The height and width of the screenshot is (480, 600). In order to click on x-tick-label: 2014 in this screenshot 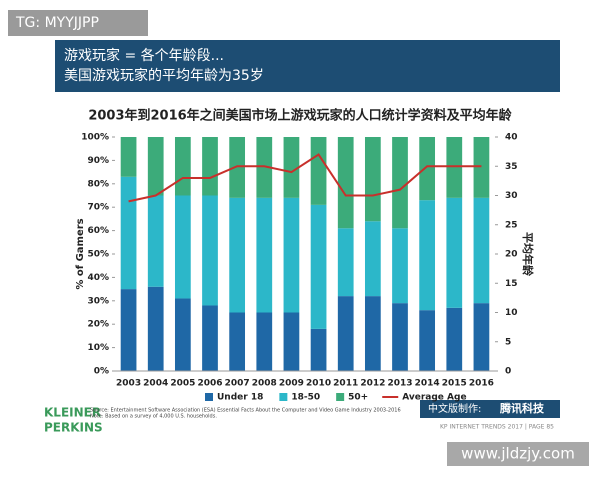, I will do `click(427, 384)`.